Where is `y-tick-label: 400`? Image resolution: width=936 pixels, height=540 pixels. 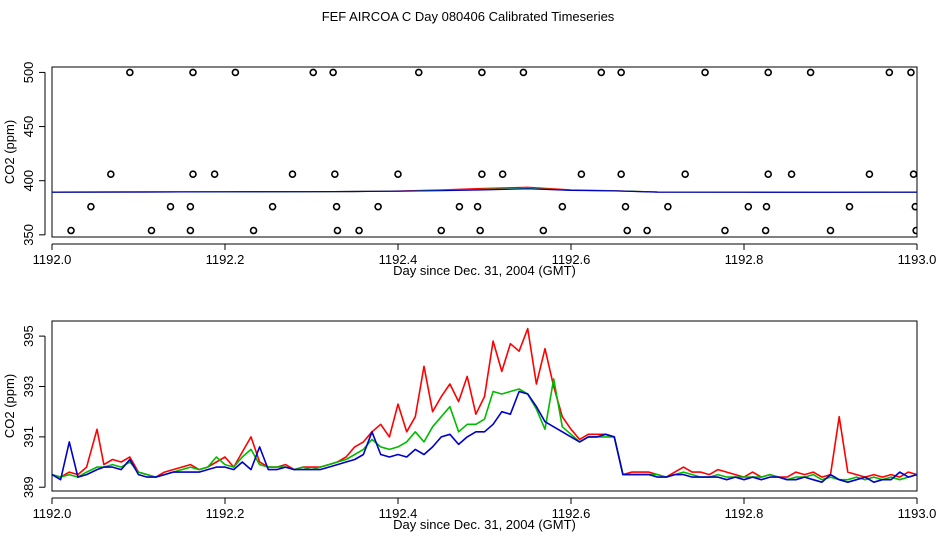 y-tick-label: 400 is located at coordinates (28, 181).